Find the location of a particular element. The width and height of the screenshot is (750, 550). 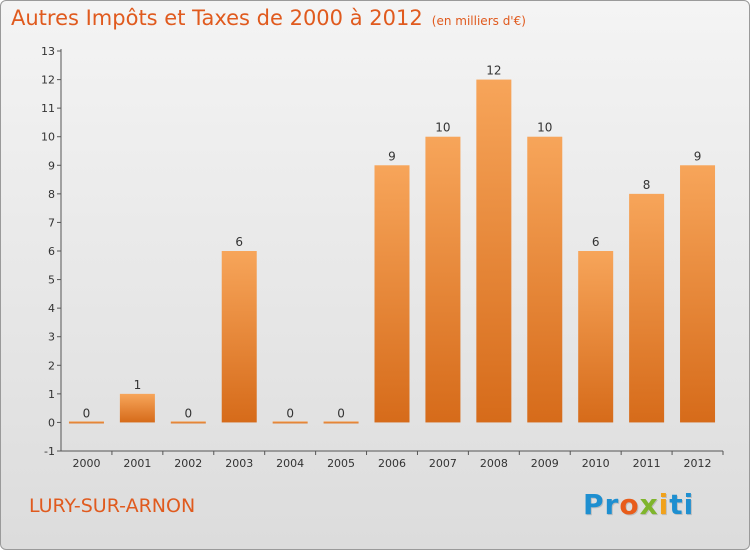

y-tick-label: 13 is located at coordinates (48, 51).